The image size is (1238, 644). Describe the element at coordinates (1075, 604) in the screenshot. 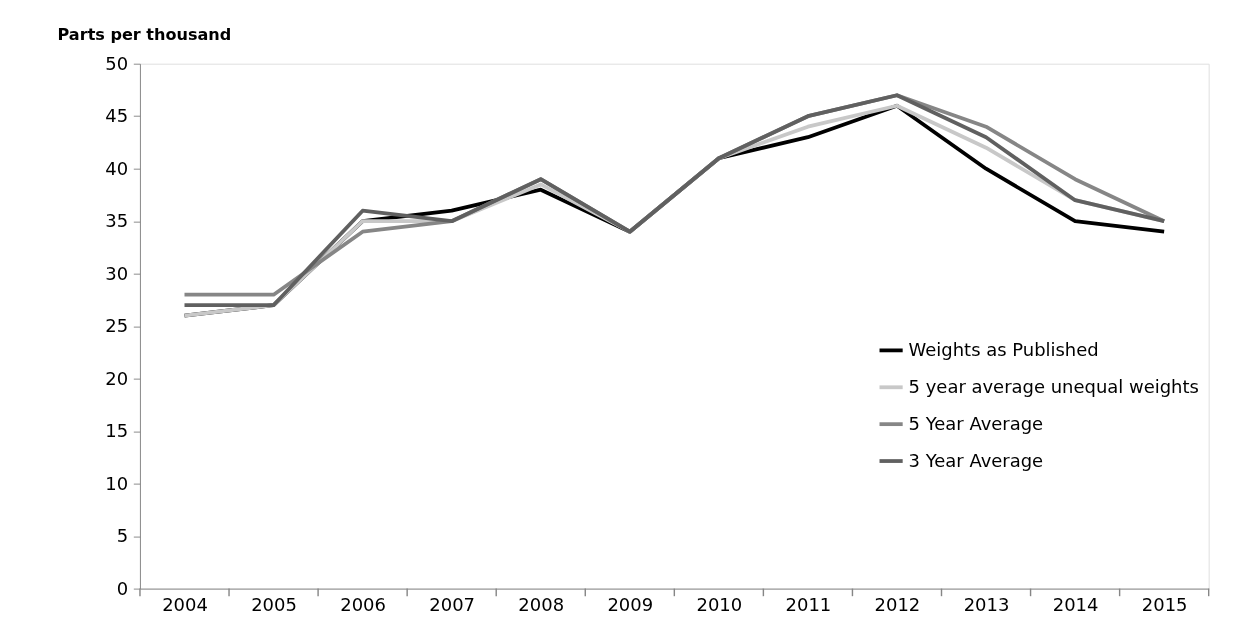

I see `x-tick-label: 2014` at that location.